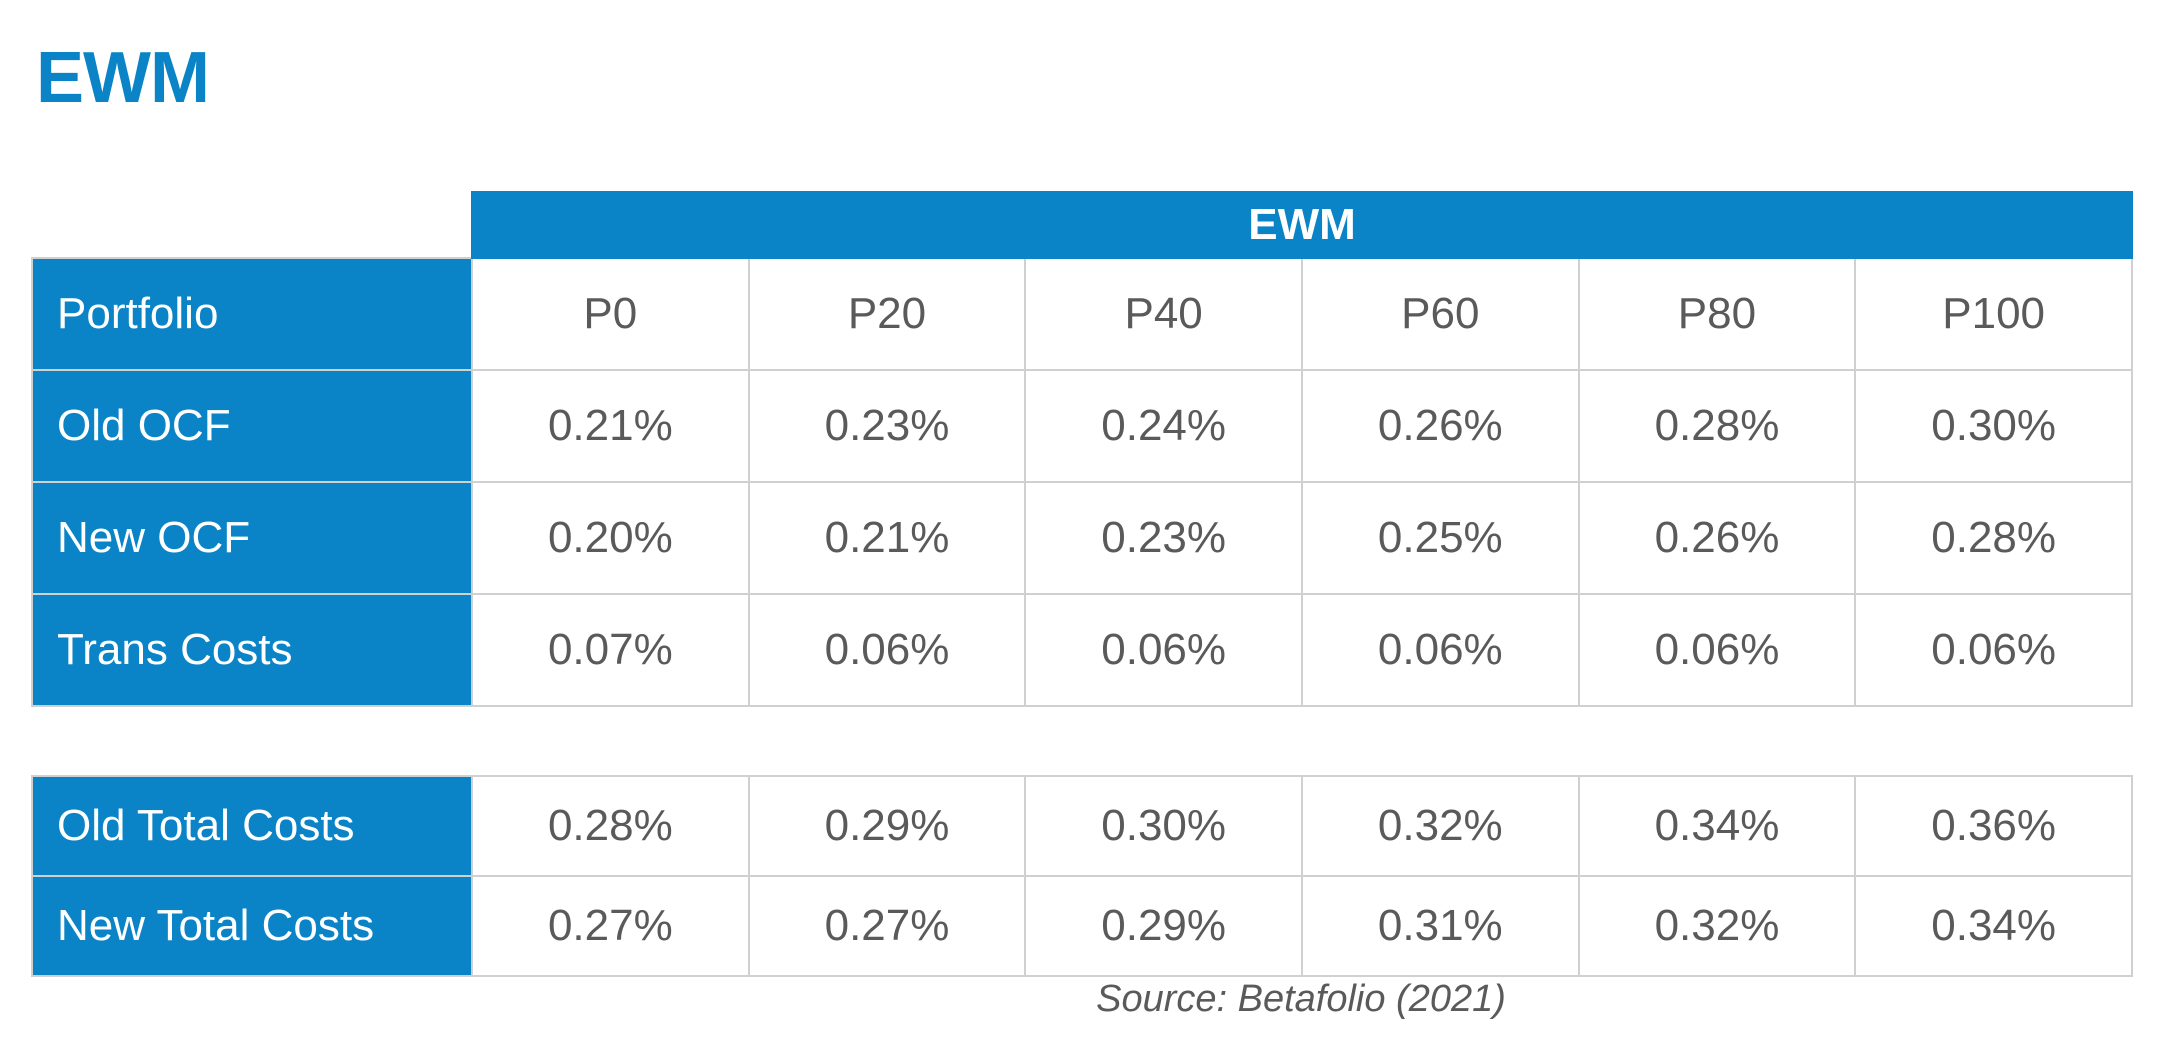  I want to click on column-header: P20, so click(887, 314).